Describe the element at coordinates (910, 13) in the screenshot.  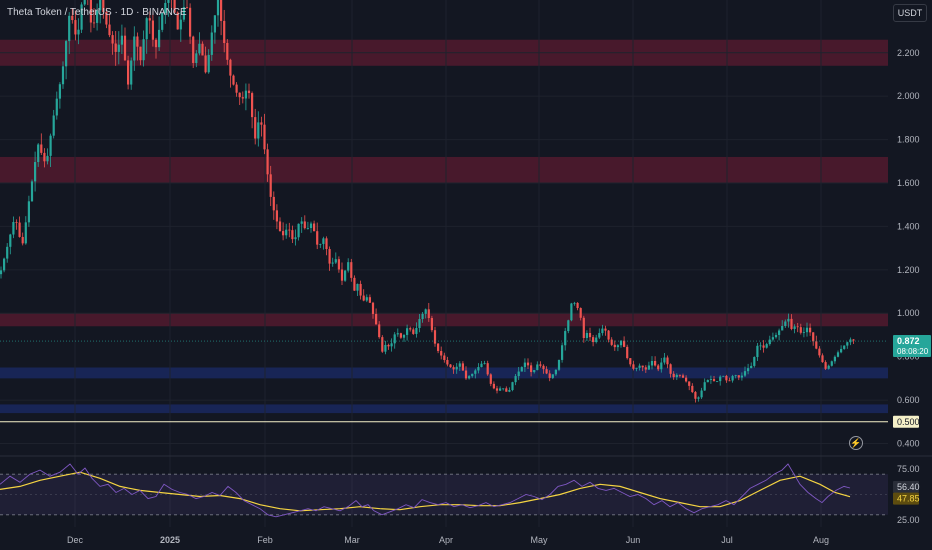
I see `currency-unit-button: USDT` at that location.